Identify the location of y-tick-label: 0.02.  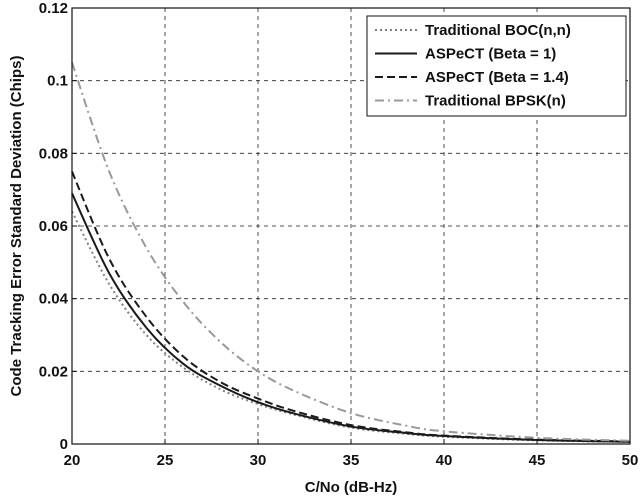
(53, 371).